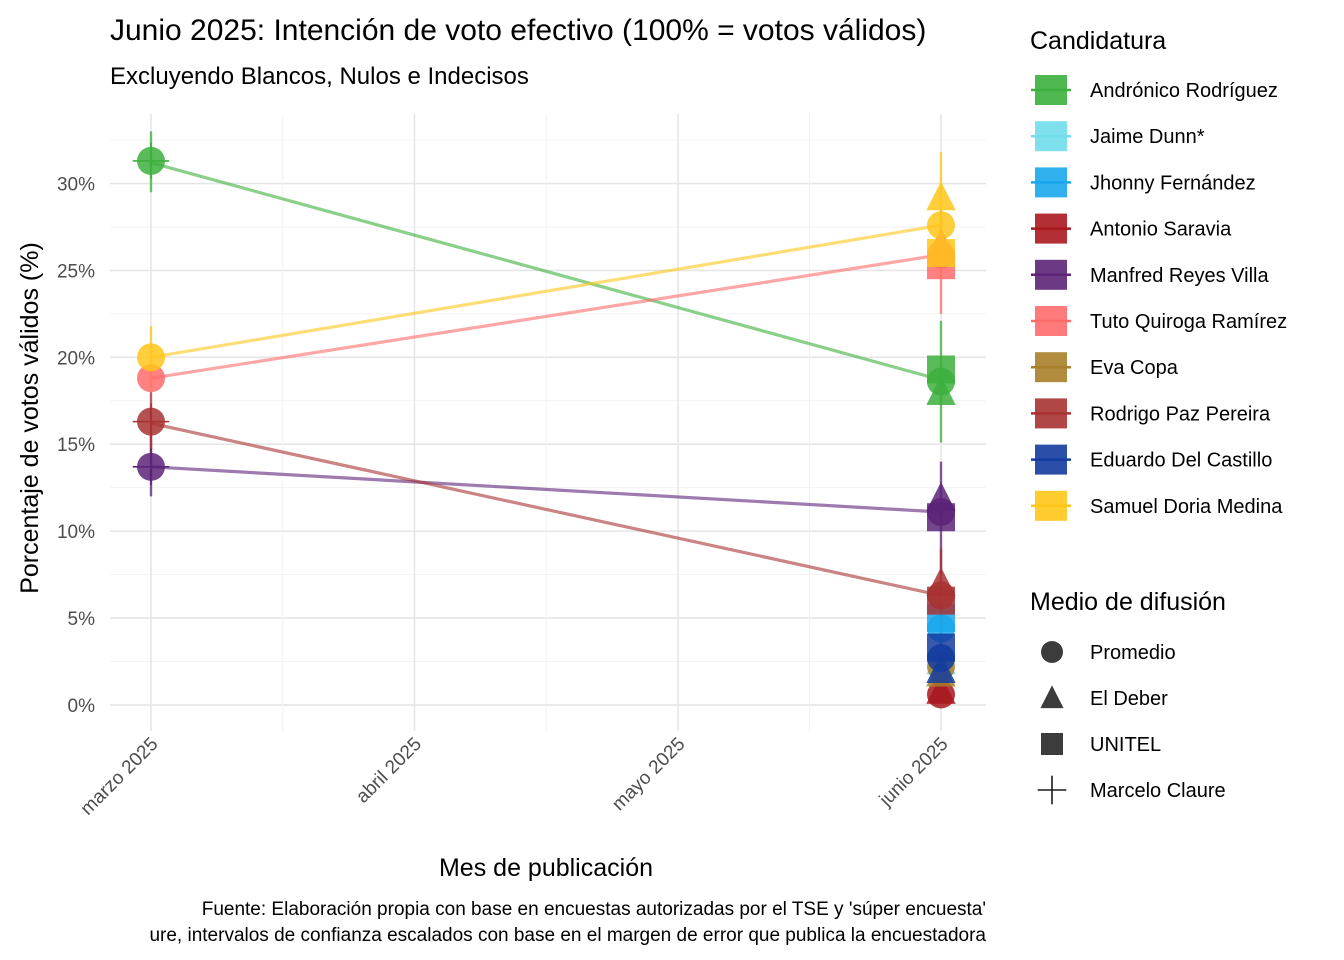  What do you see at coordinates (319, 76) in the screenshot?
I see `chart-subtitle: Excluyendo Blancos, Nulos e Indecisos` at bounding box center [319, 76].